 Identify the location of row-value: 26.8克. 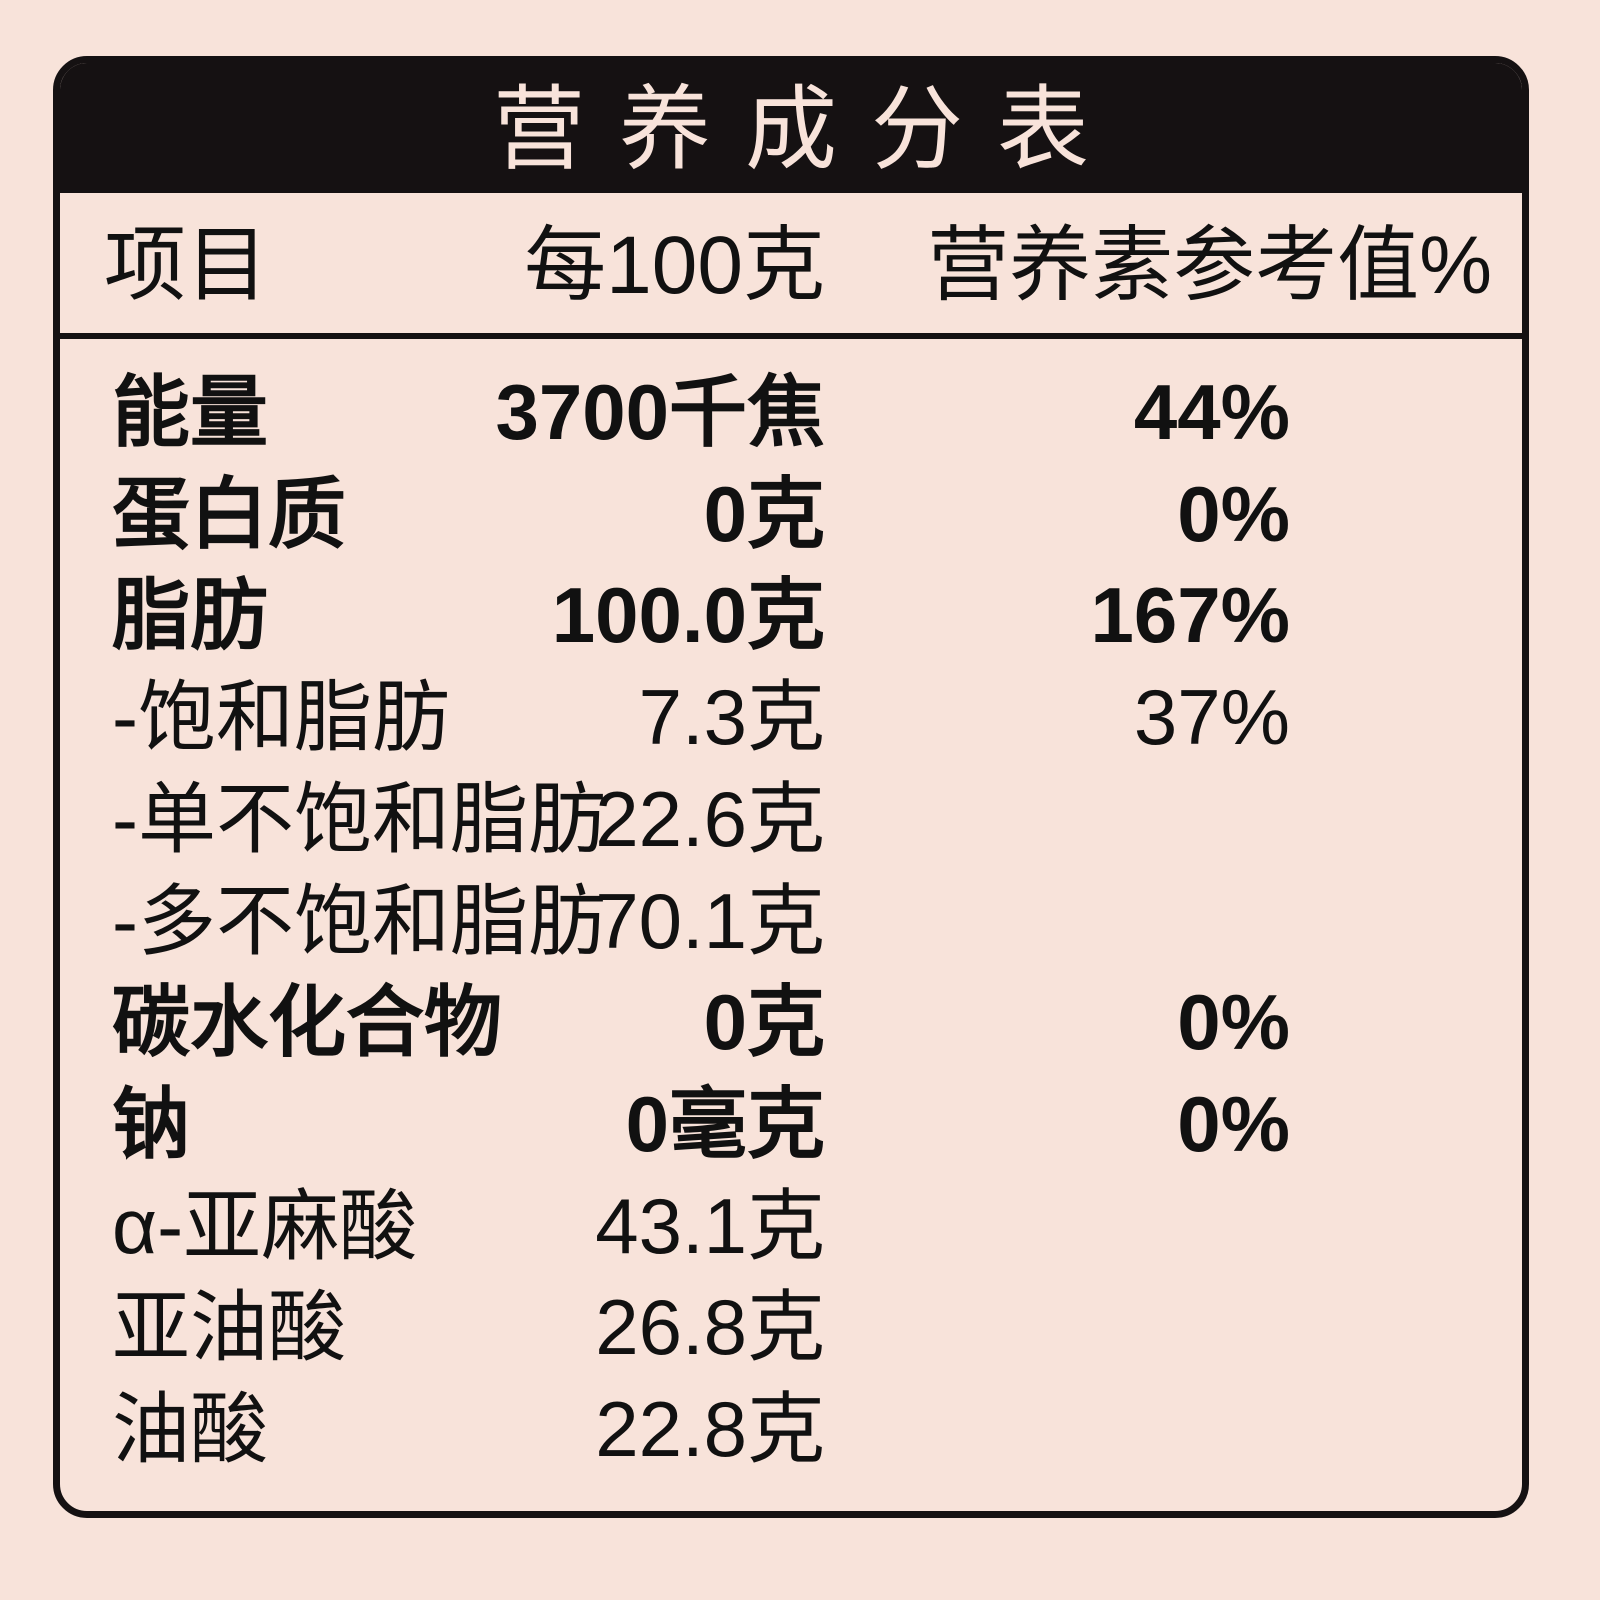
(710, 1327).